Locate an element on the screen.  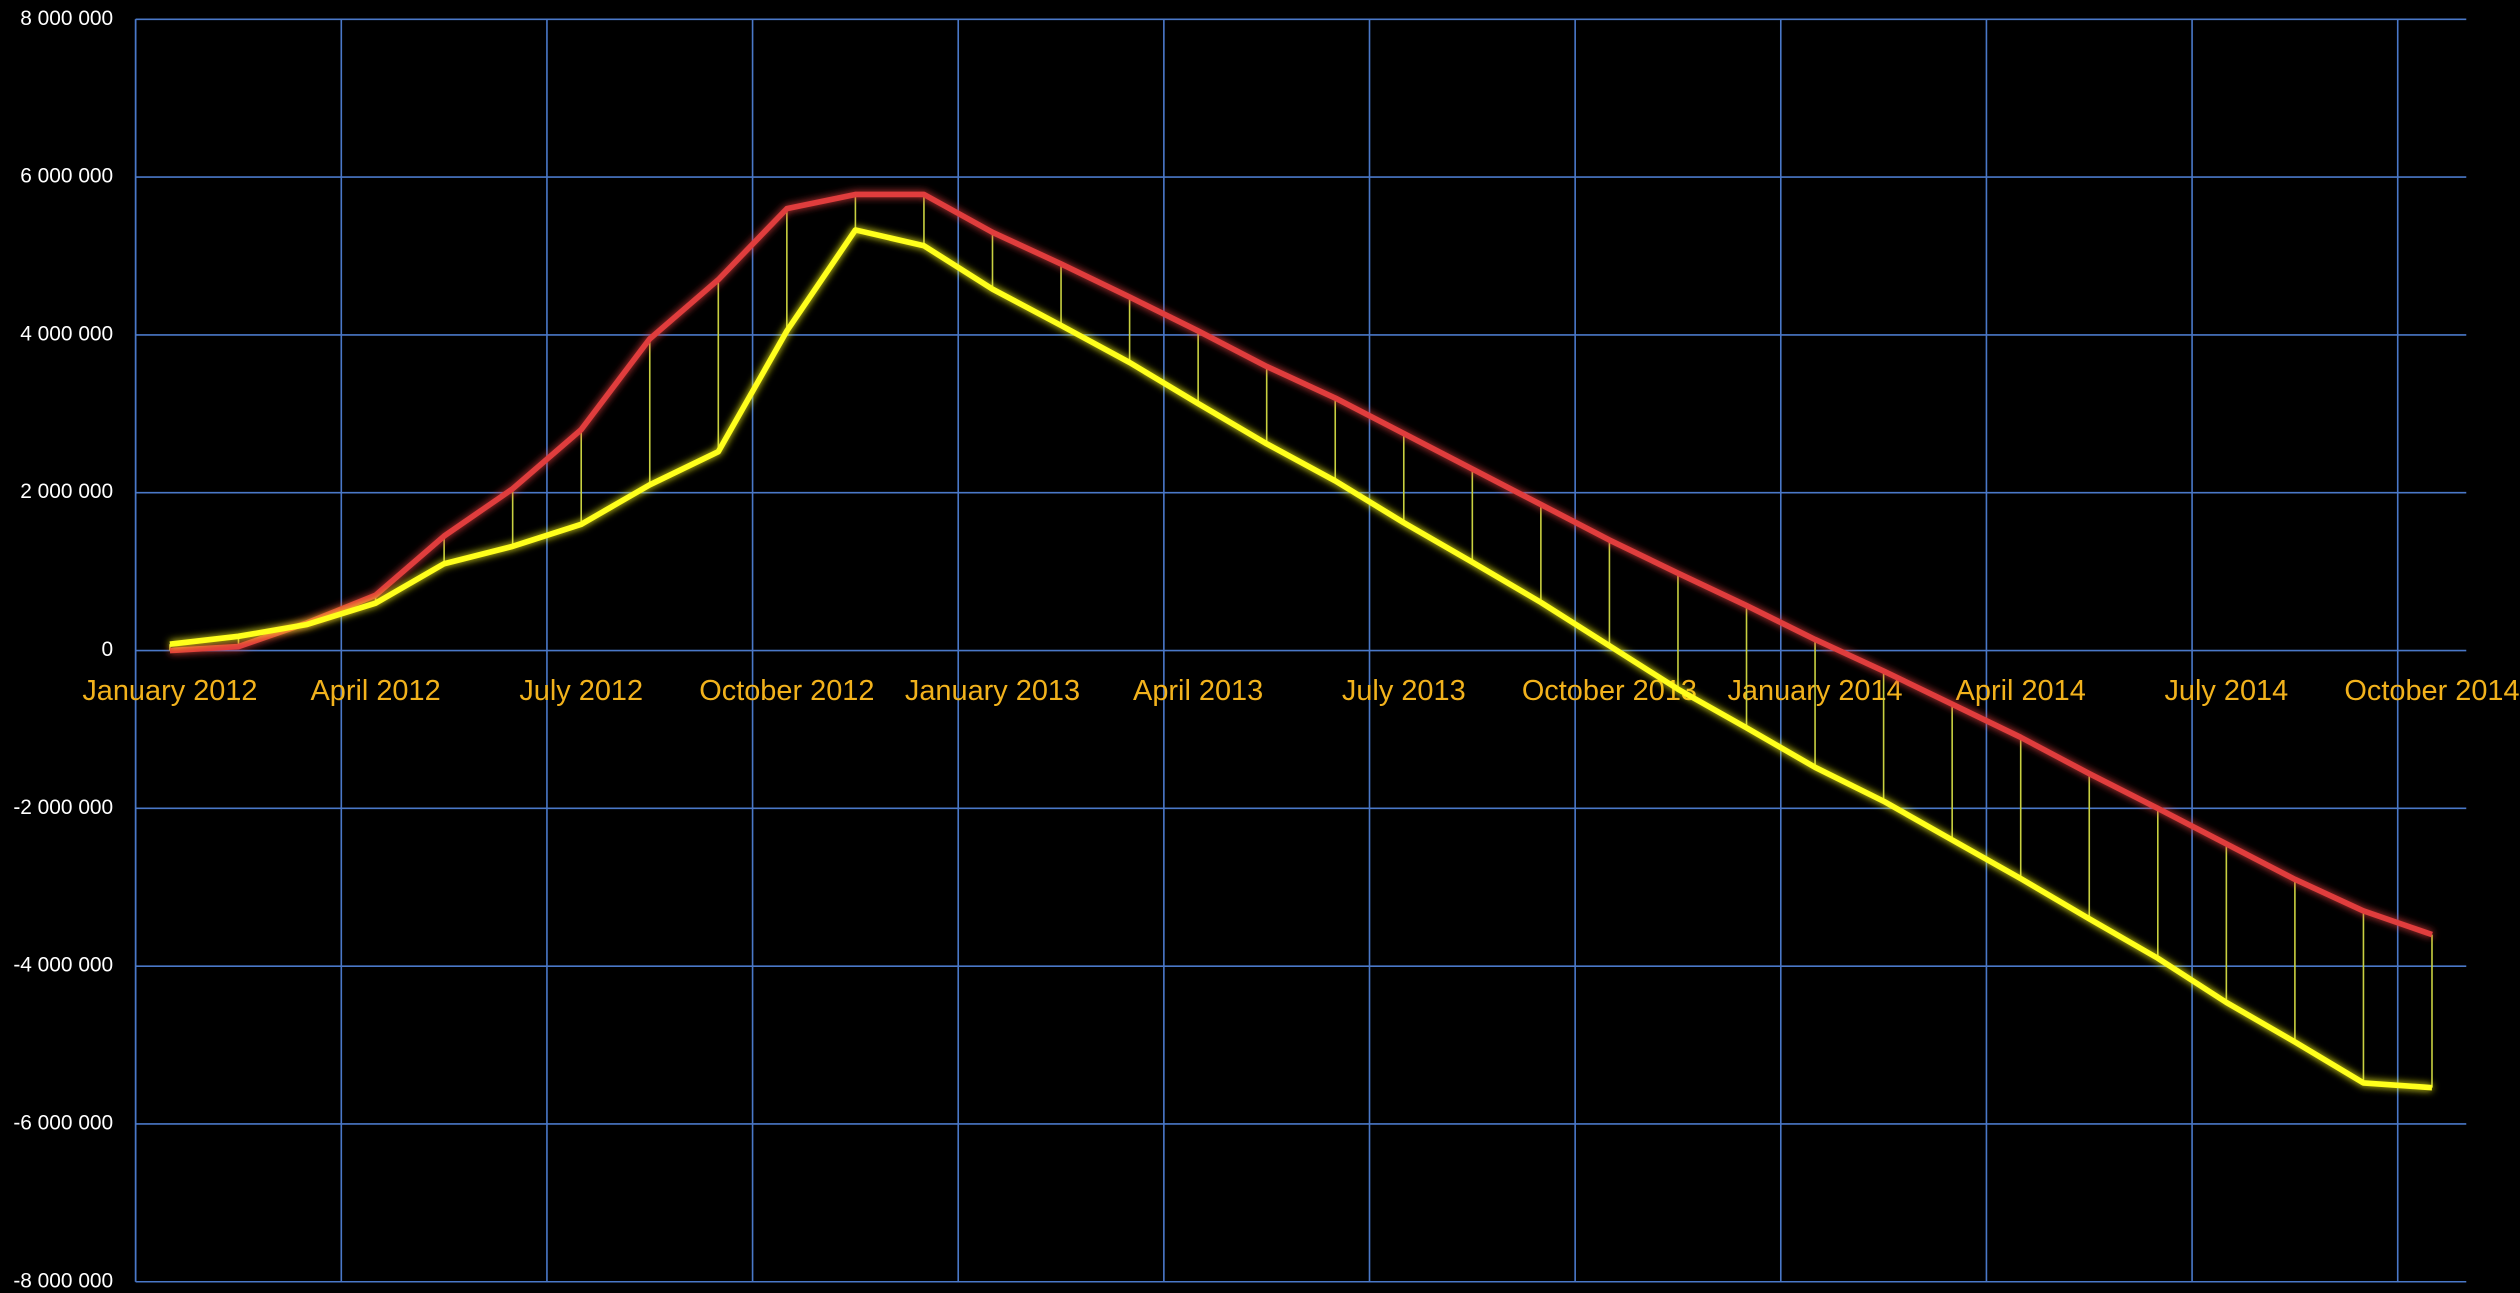
x-tick-label: January 2013 is located at coordinates (992, 691).